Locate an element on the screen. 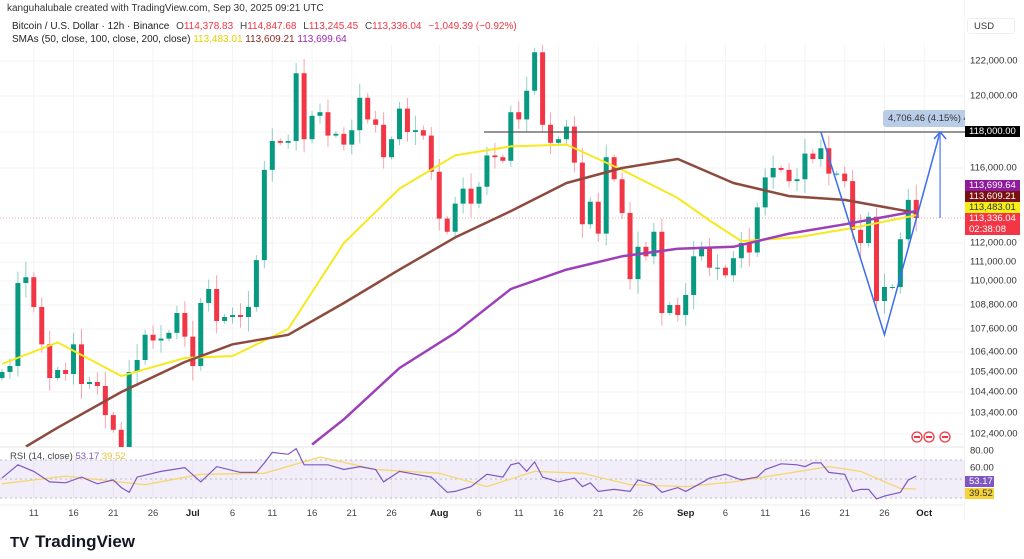  y-tick-label: 110,000.00 is located at coordinates (993, 281).